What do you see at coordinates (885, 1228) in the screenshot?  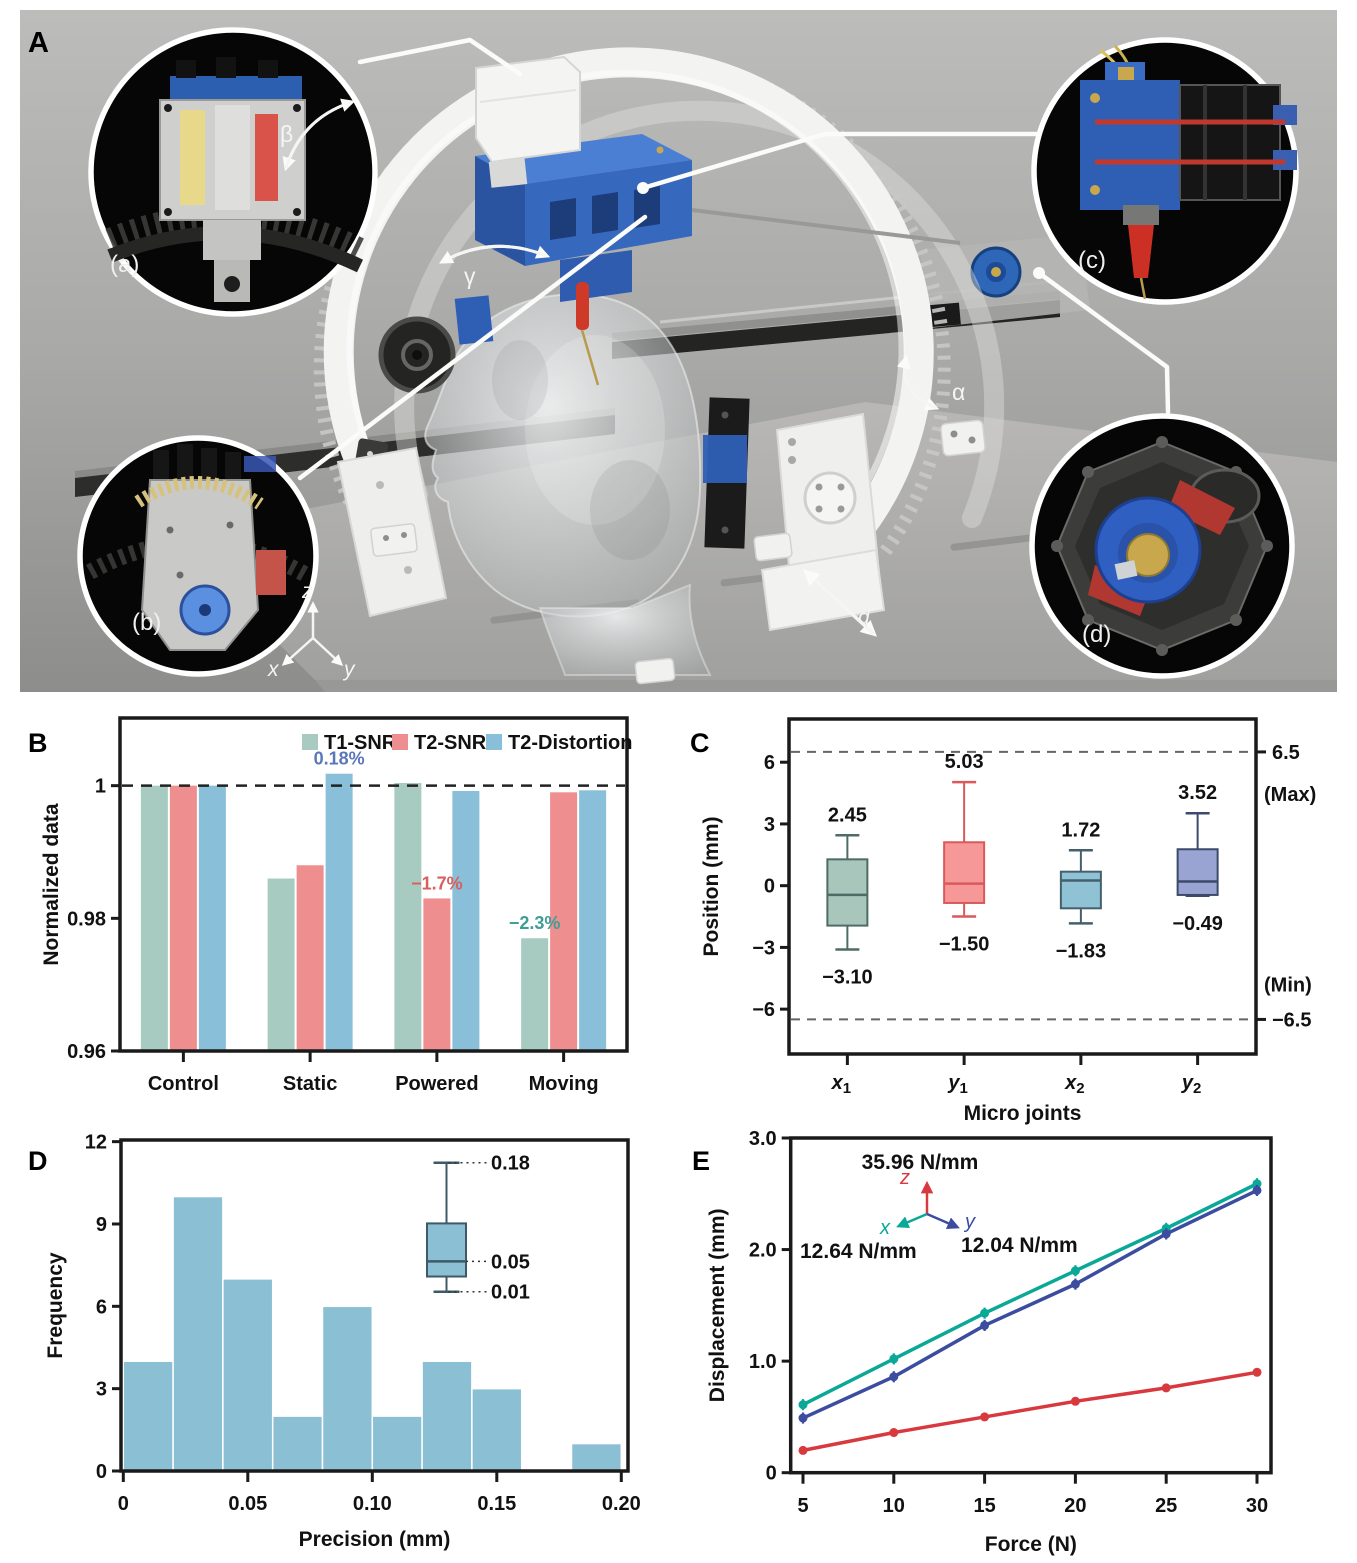 I see `svg-text: x` at bounding box center [885, 1228].